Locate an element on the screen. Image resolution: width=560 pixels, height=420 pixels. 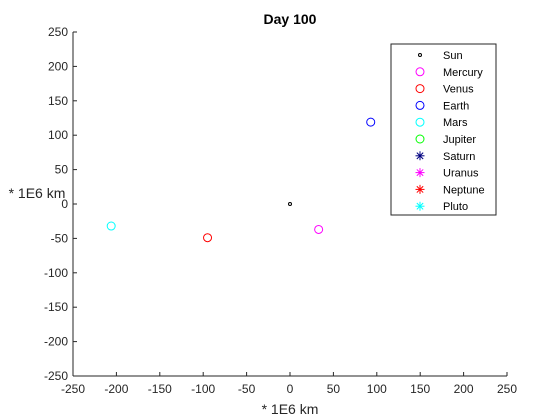
y-tick-label: -250 is located at coordinates (56, 376).